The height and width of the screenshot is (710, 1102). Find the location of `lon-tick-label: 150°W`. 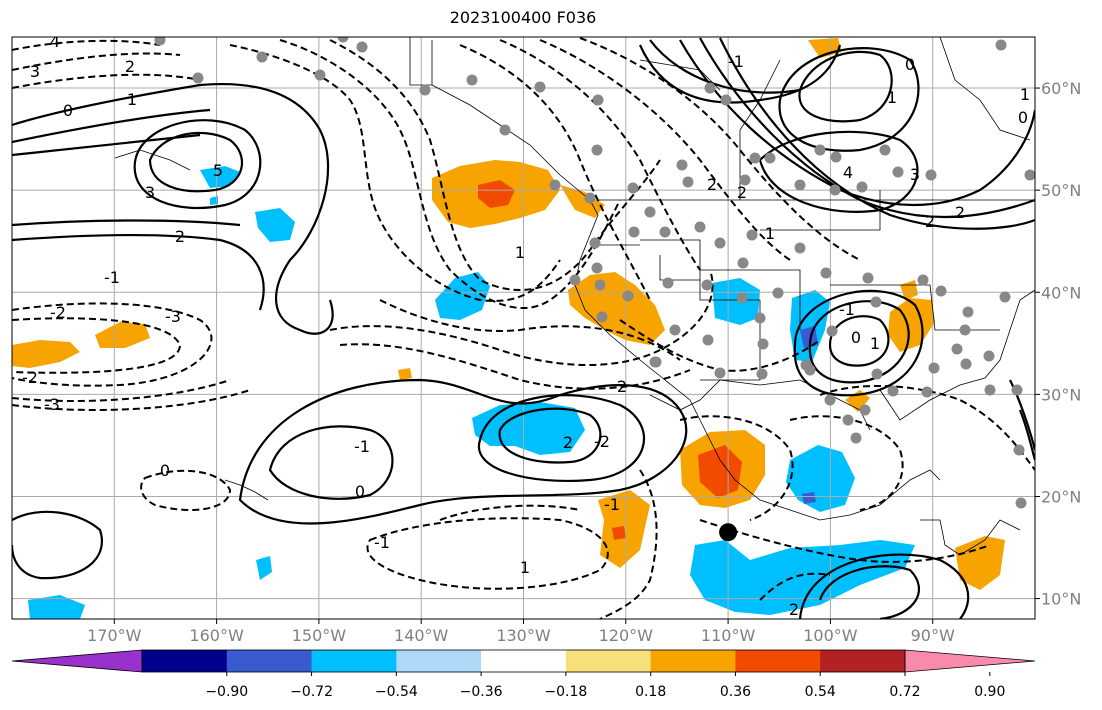

lon-tick-label: 150°W is located at coordinates (319, 635).